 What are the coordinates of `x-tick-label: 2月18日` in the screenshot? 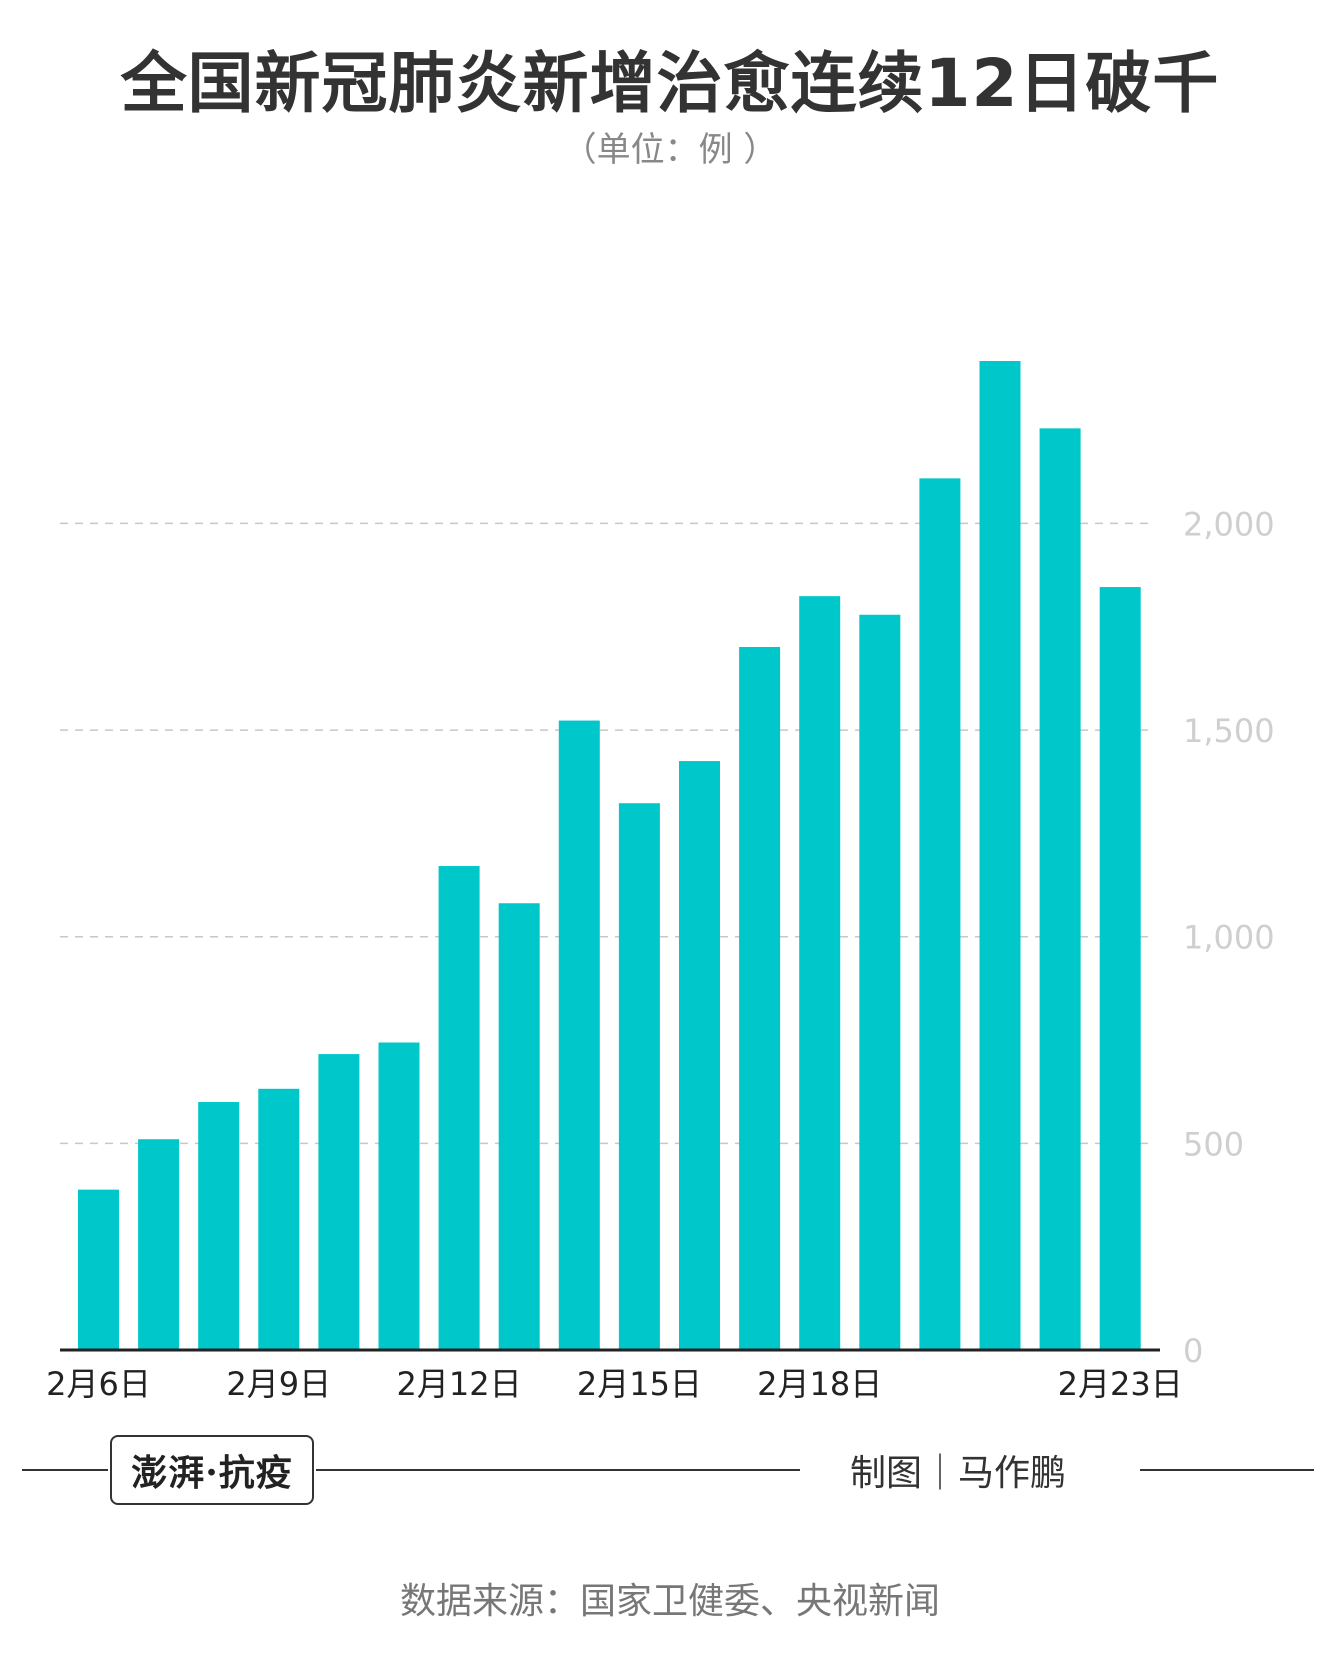 It's located at (819, 1382).